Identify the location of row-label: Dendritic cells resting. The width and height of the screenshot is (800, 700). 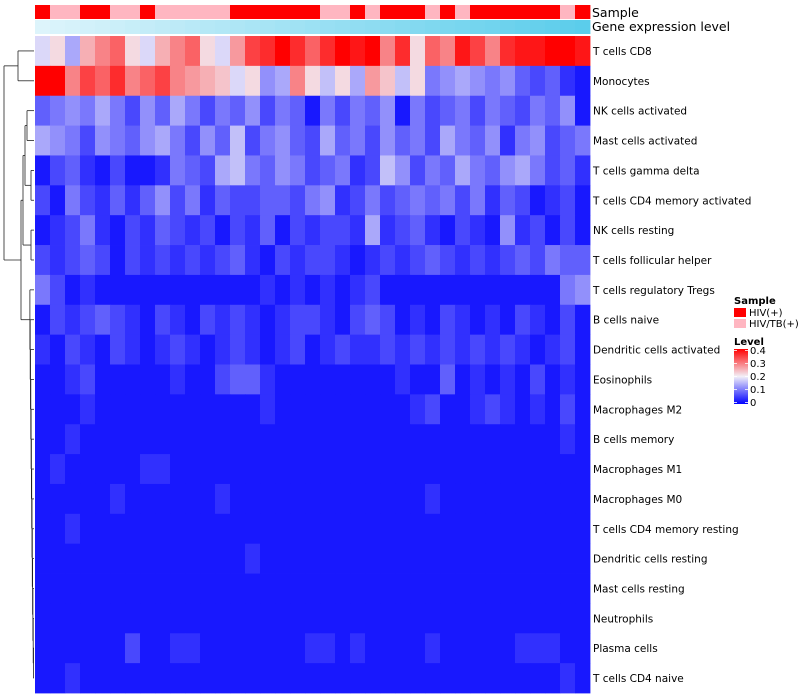
(650, 560).